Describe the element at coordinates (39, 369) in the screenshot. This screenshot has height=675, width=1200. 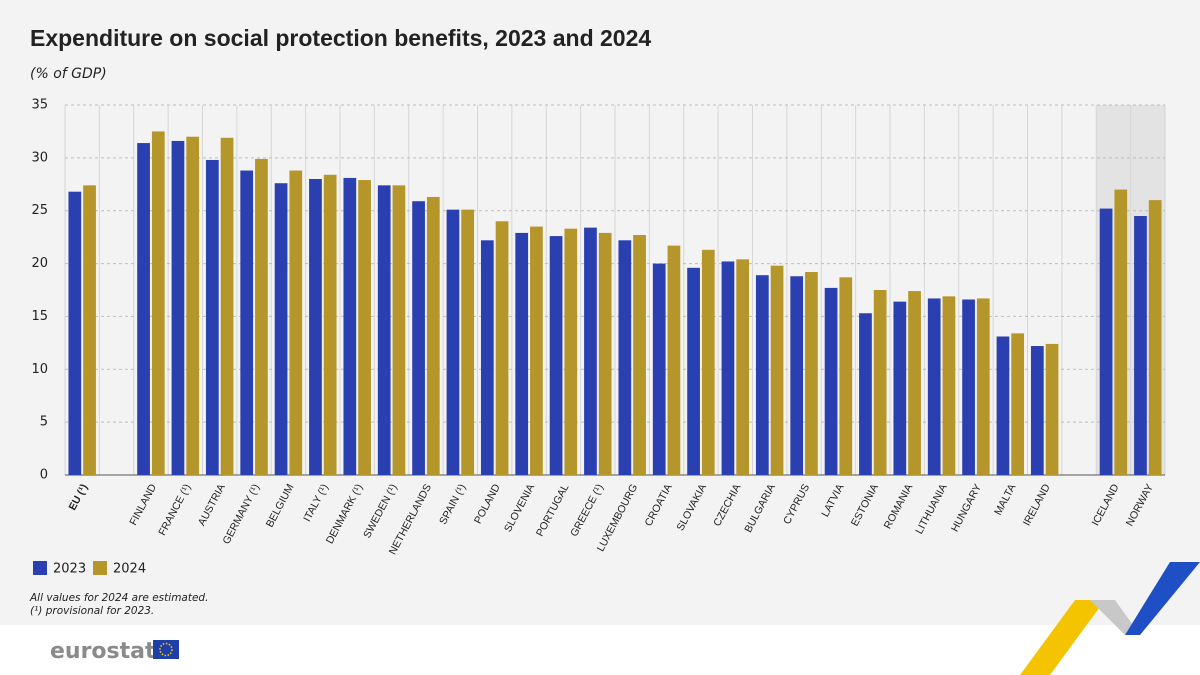
I see `y-tick-label: 10` at that location.